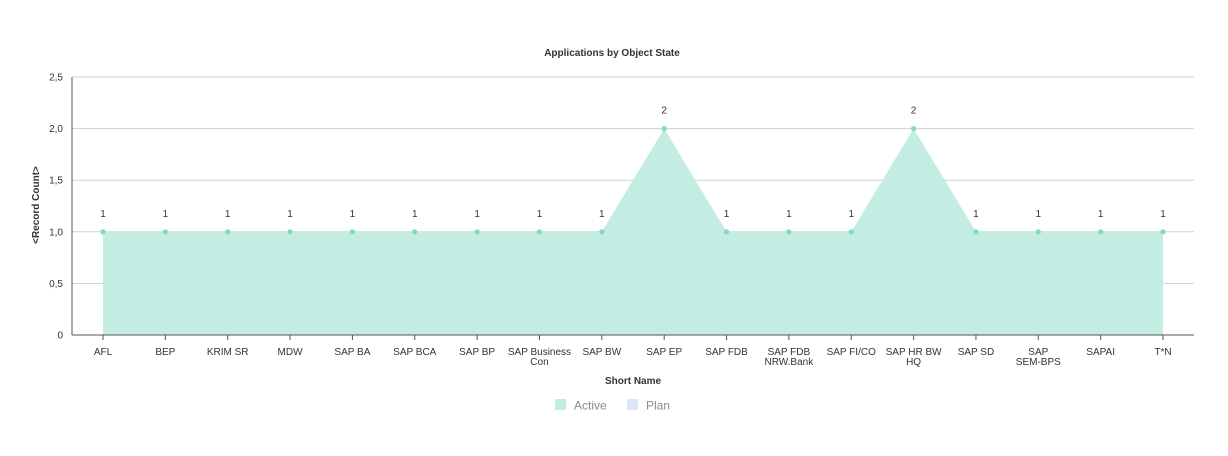  I want to click on y-tick-label: 2,0, so click(56, 129).